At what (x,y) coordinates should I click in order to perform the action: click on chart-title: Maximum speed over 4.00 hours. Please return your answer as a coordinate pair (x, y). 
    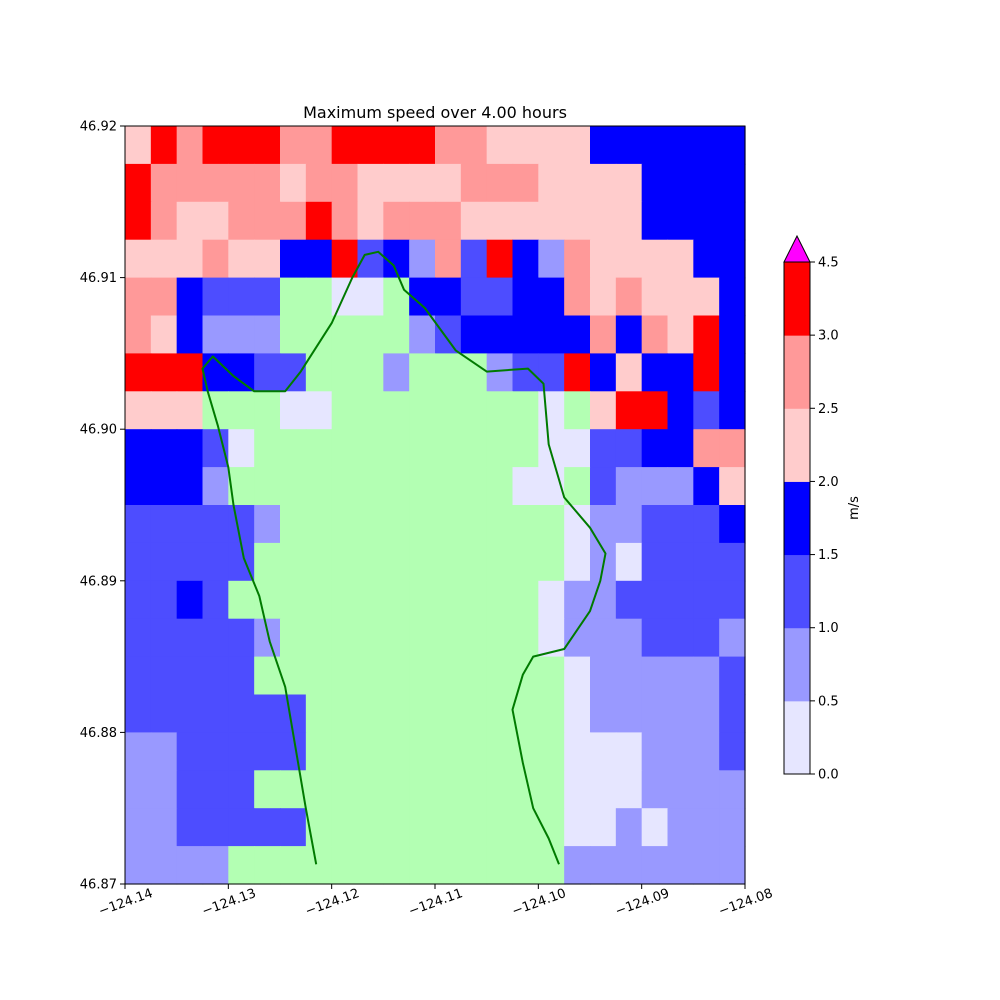
    Looking at the image, I should click on (435, 112).